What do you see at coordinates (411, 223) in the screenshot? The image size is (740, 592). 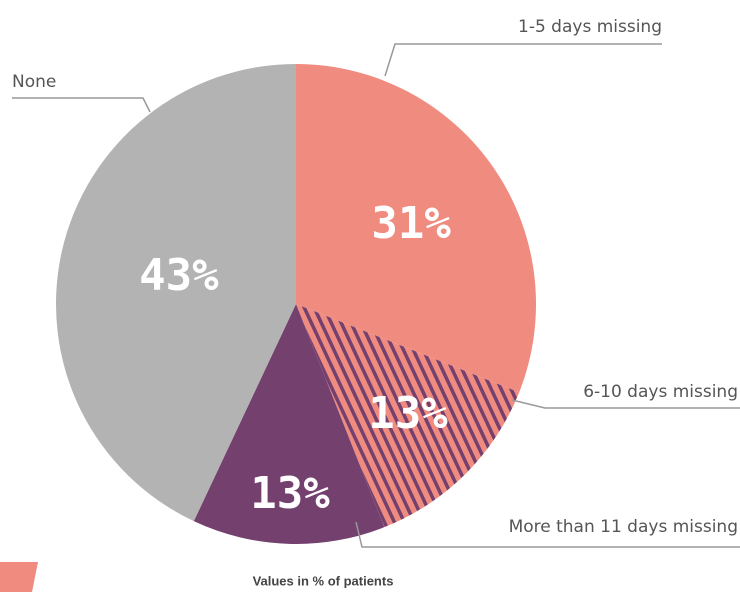 I see `value-label: 31%` at bounding box center [411, 223].